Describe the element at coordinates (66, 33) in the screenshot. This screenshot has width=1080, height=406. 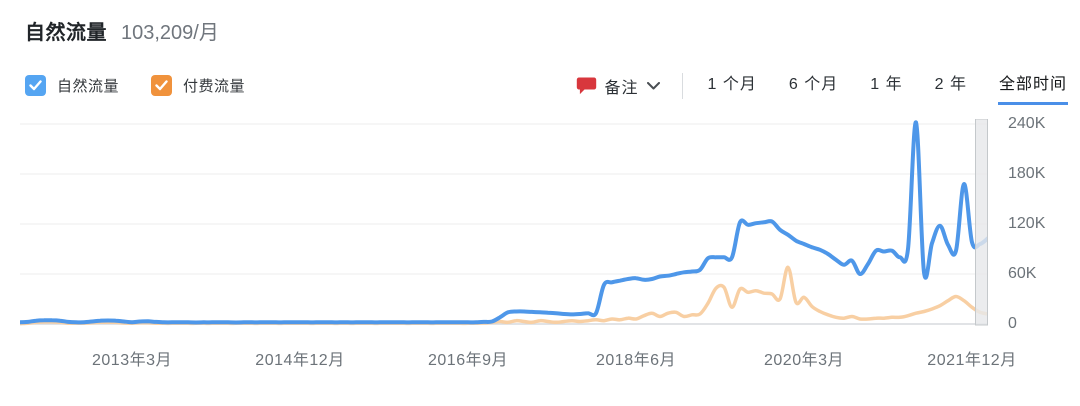
I see `page-title: 自然流量` at that location.